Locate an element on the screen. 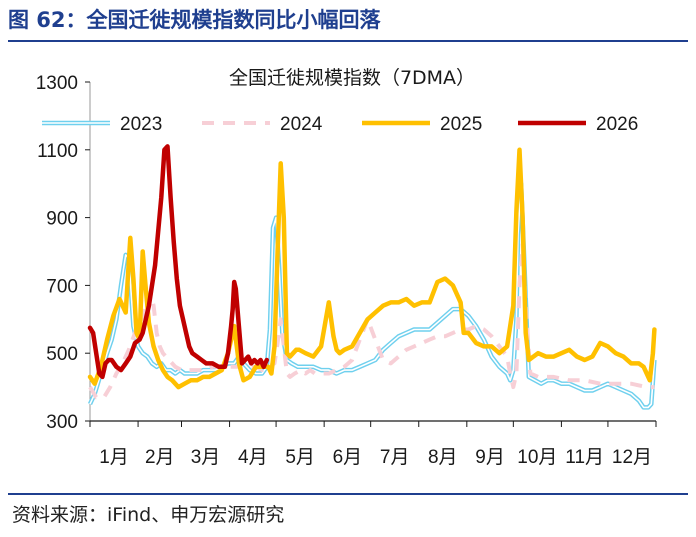  x-tick-label: 7月 is located at coordinates (395, 457).